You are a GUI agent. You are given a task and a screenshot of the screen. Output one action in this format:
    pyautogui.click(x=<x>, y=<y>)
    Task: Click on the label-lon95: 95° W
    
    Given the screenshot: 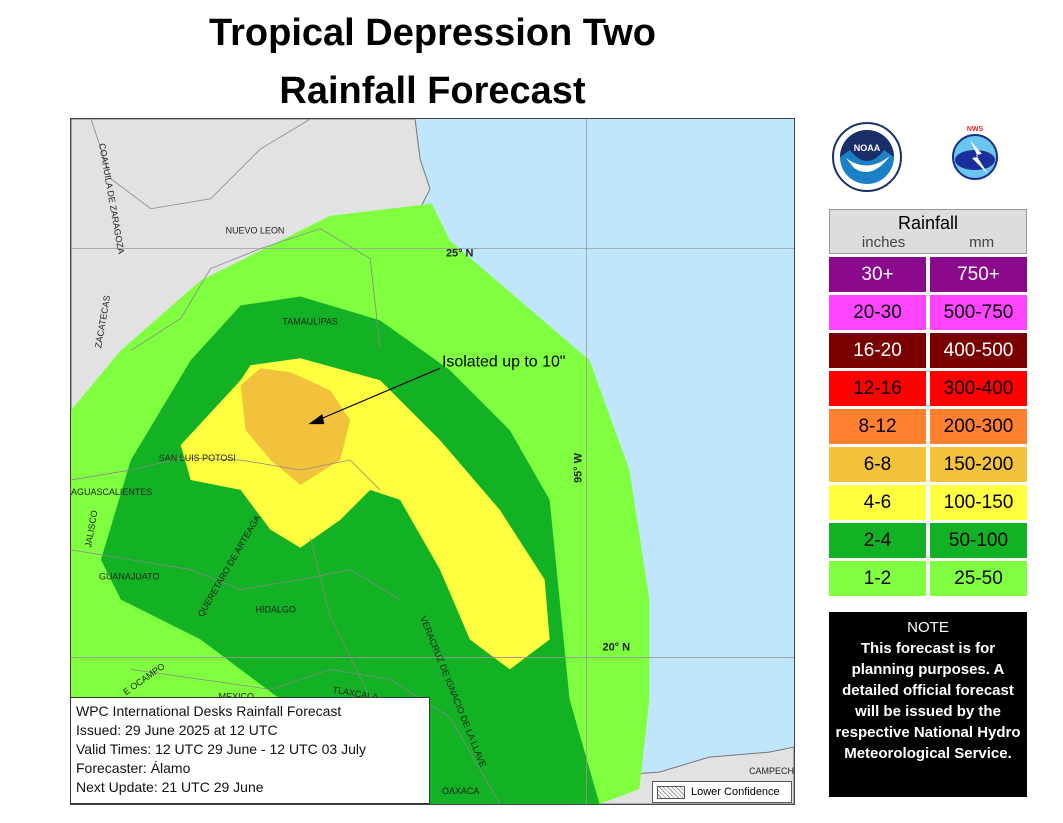 What is the action you would take?
    pyautogui.click(x=579, y=467)
    